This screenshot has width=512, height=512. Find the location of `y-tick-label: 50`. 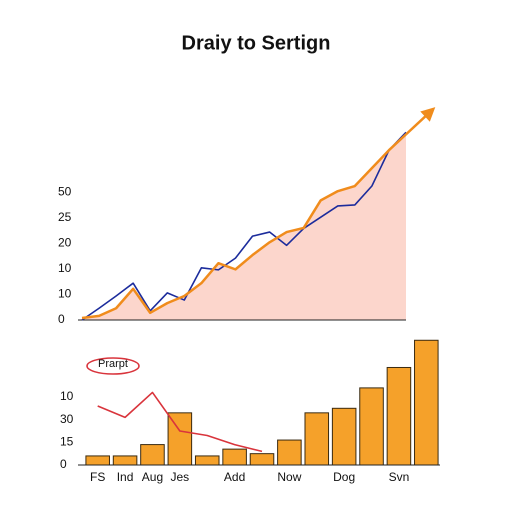

y-tick-label: 50 is located at coordinates (65, 191).